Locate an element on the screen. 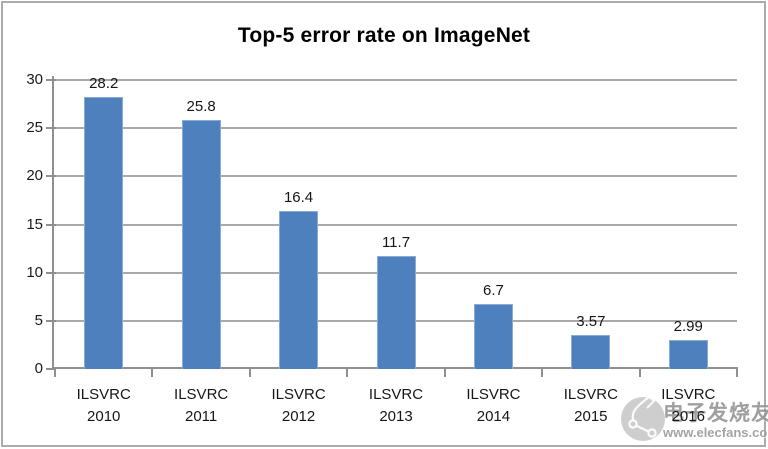 Image resolution: width=768 pixels, height=449 pixels. x-category-label: ILSVRC 2014 is located at coordinates (493, 405).